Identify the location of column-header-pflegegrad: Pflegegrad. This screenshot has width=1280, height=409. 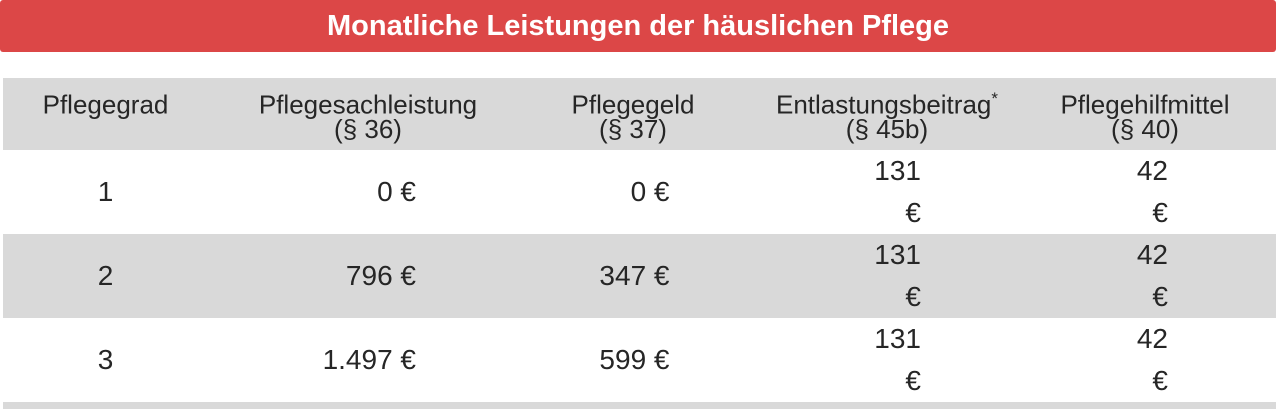
(116, 114).